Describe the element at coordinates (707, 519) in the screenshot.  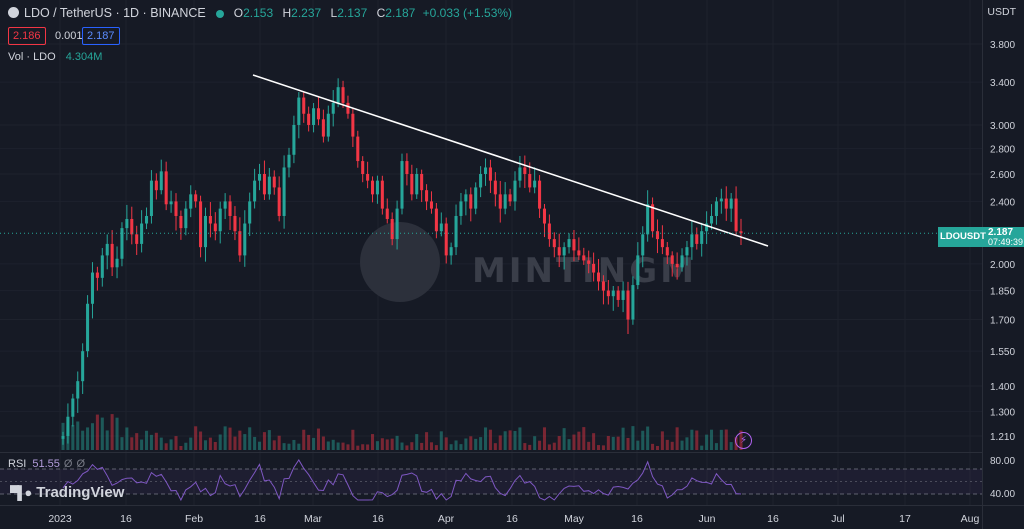
I see `time-axis-label: Jun` at that location.